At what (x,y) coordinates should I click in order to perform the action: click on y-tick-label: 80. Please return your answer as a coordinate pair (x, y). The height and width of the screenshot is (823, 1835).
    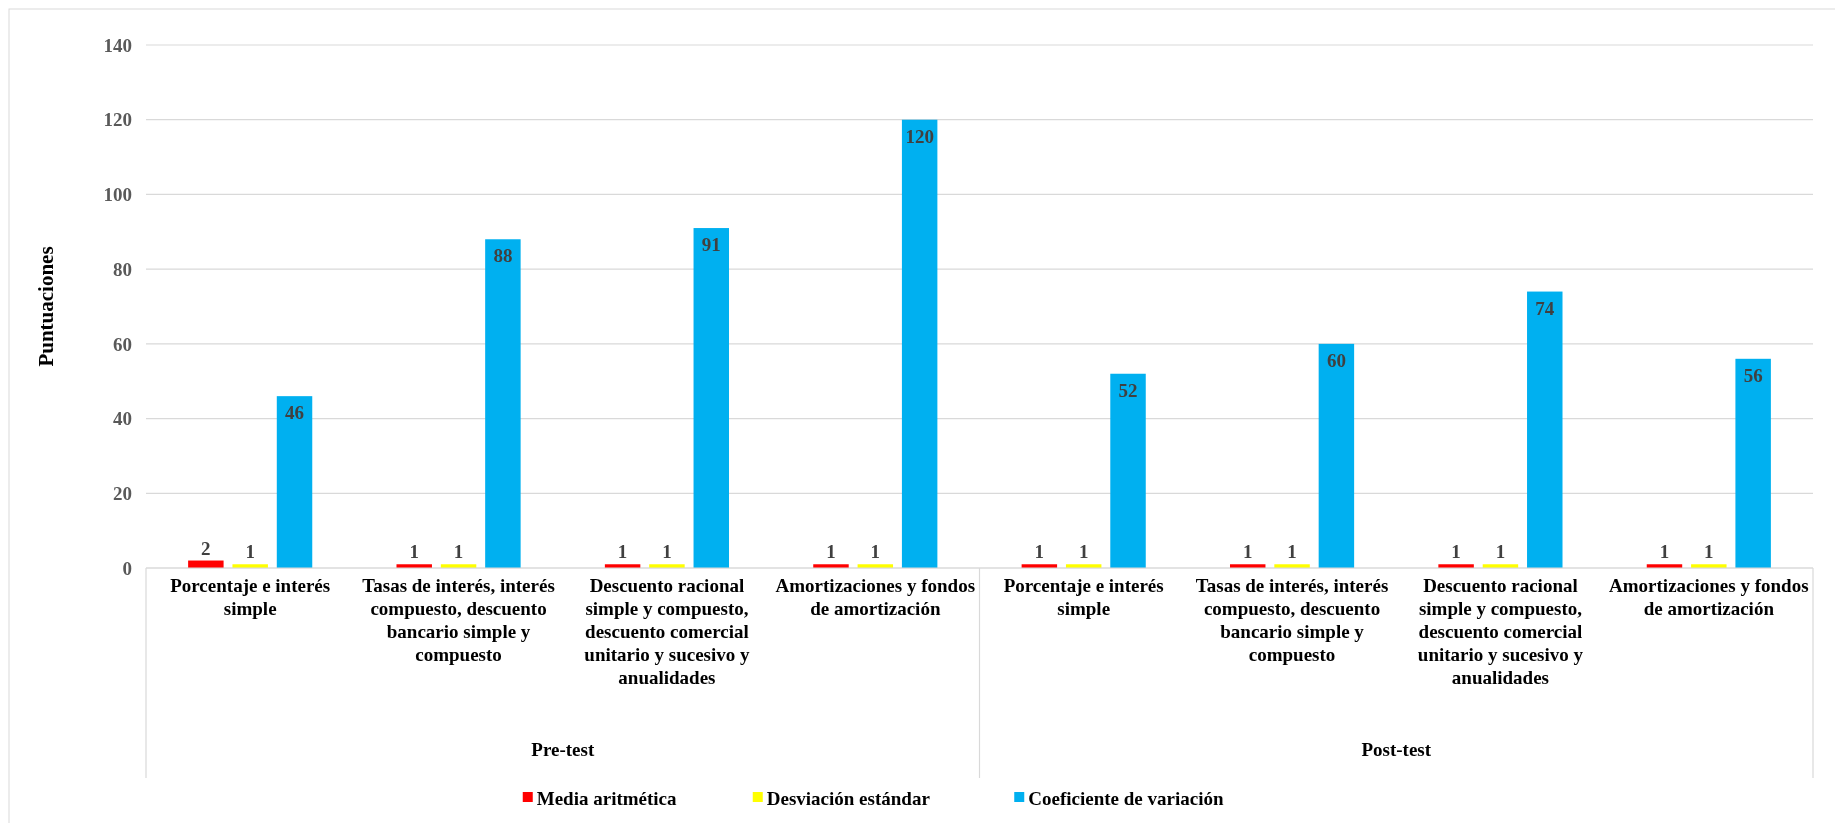
    Looking at the image, I should click on (122, 269).